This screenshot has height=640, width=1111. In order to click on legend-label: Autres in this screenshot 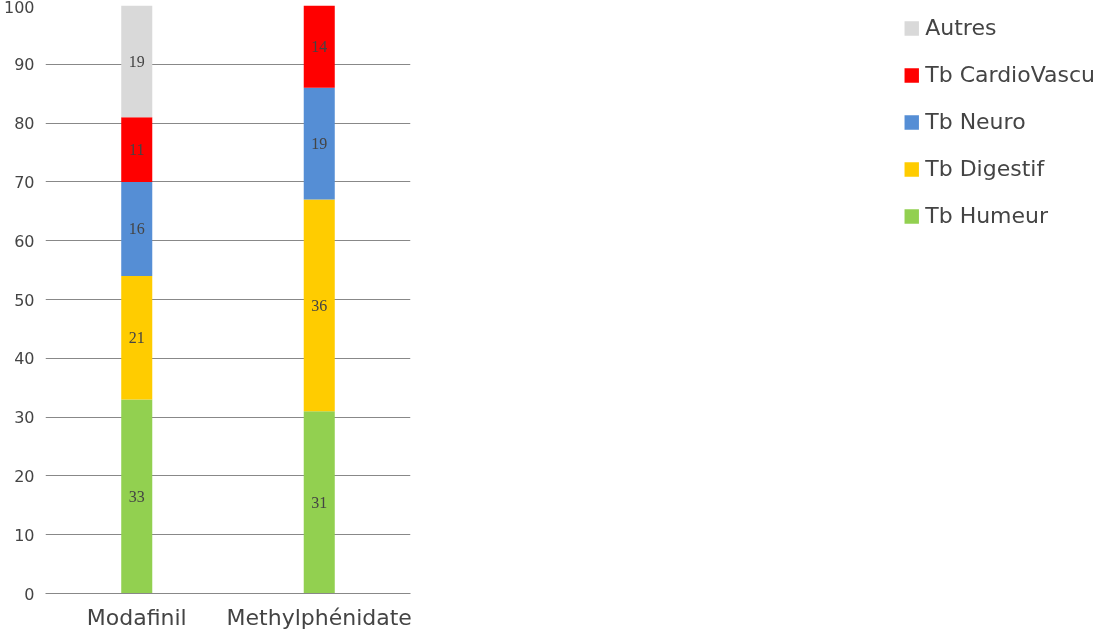, I will do `click(961, 27)`.